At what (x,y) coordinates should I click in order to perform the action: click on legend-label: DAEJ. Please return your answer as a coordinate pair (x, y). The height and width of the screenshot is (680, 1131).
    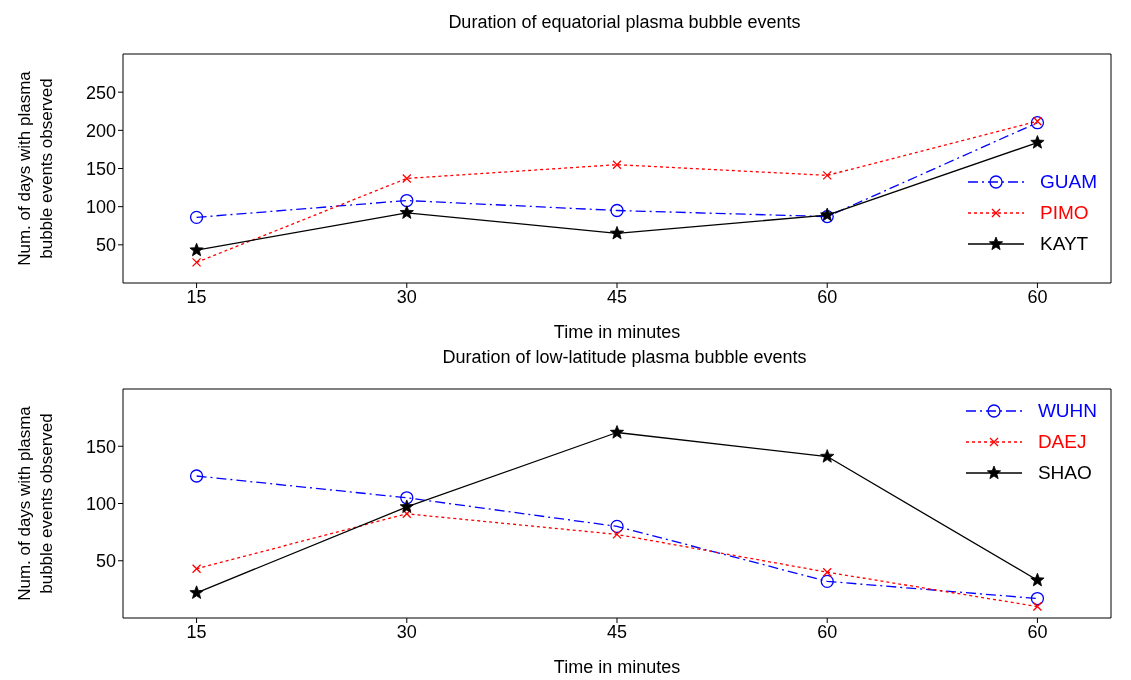
    Looking at the image, I should click on (1062, 441).